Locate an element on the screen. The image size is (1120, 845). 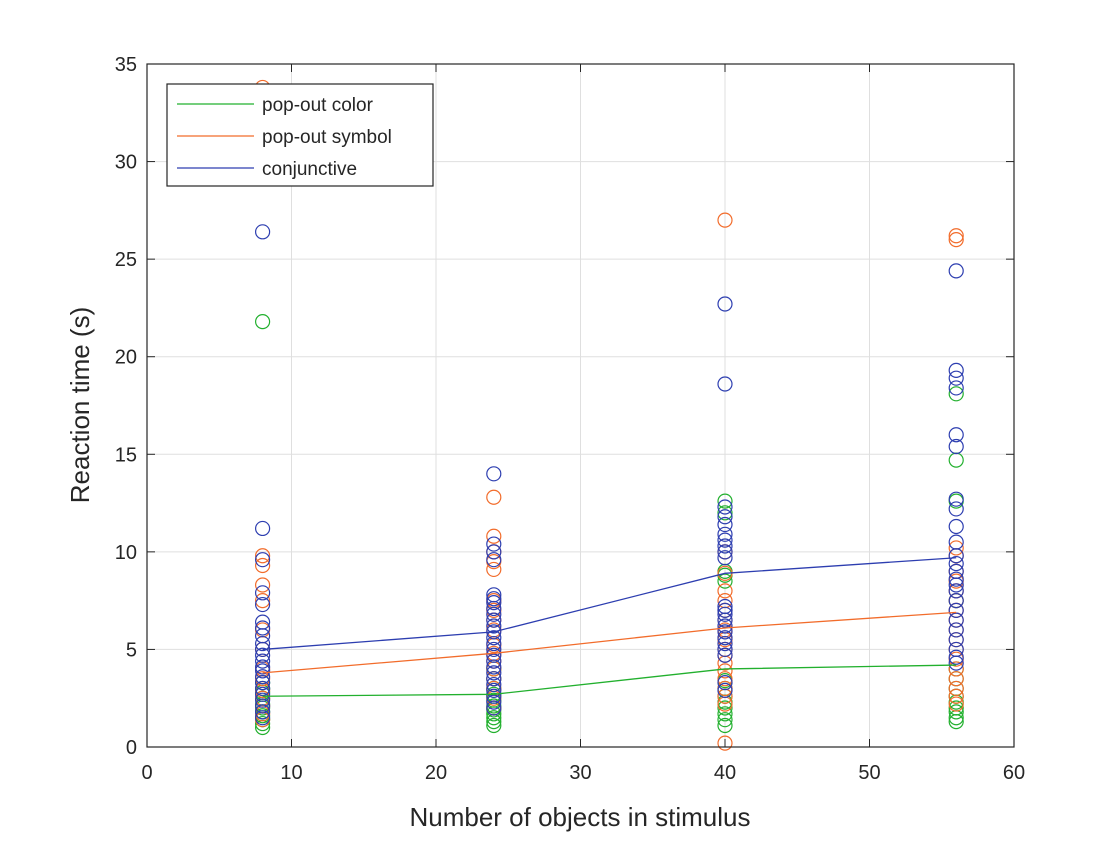
y-tick-label: 10 is located at coordinates (126, 553).